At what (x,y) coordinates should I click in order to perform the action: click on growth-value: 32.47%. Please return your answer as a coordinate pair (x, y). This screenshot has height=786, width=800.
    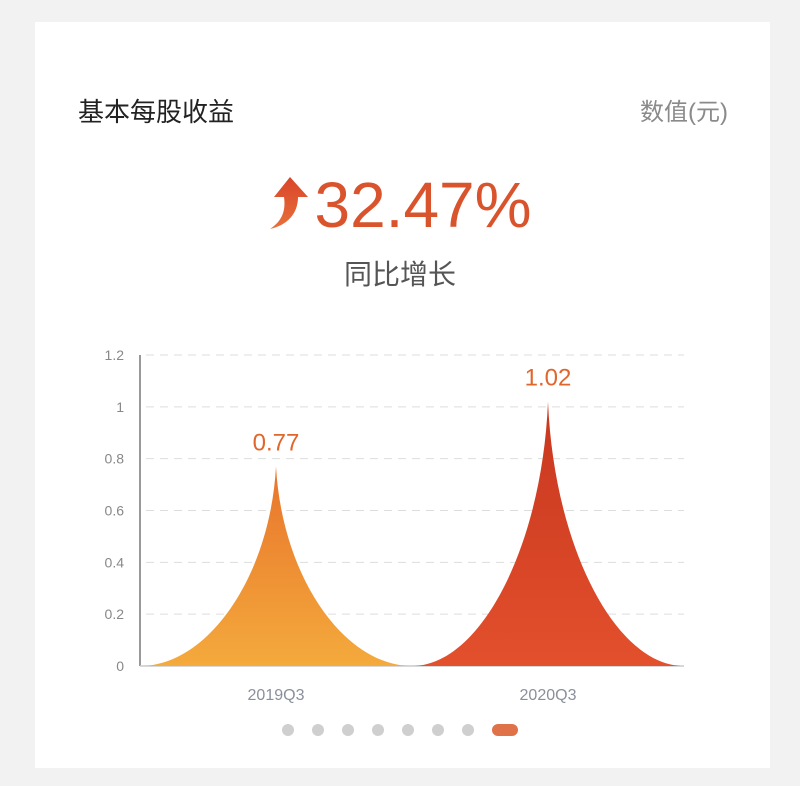
    Looking at the image, I should click on (400, 205).